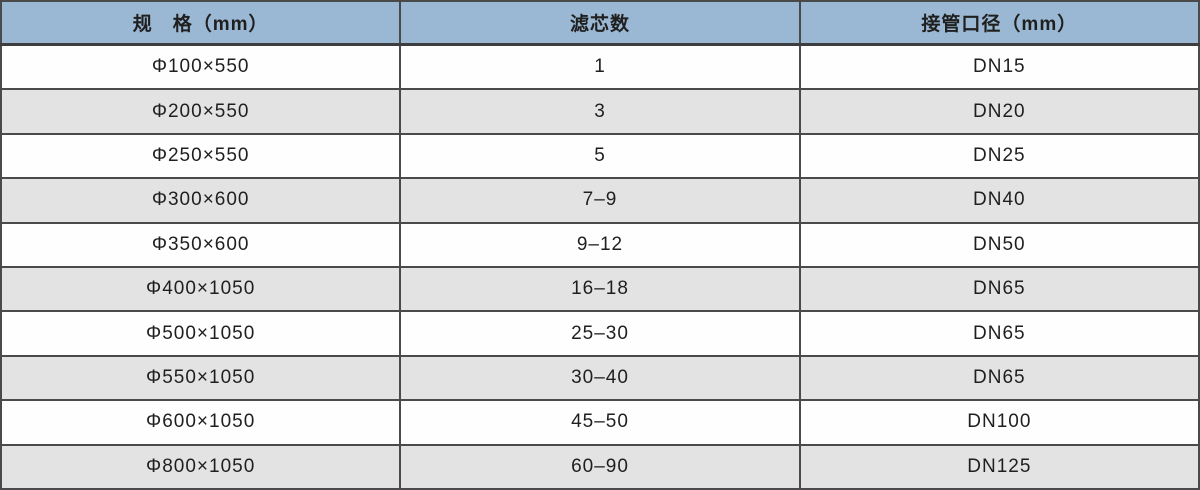  I want to click on table-row: Φ600×1050 45–50 DN100, so click(600, 422).